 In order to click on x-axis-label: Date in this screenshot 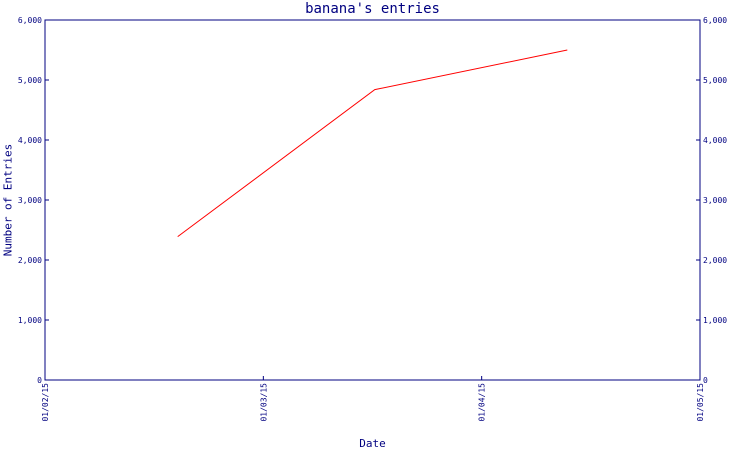, I will do `click(372, 443)`.